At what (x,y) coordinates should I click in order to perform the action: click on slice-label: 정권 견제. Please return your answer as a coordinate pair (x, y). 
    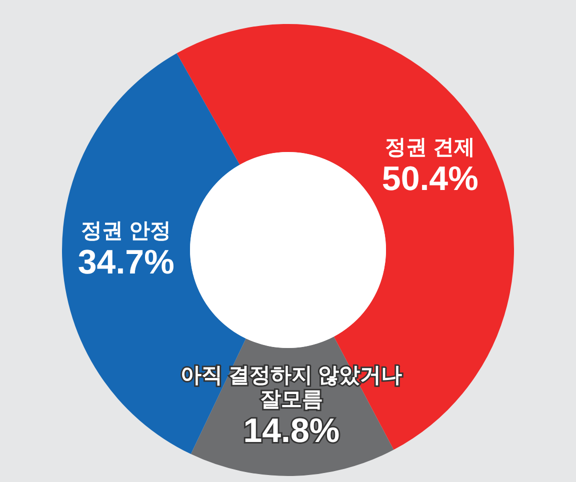
    Looking at the image, I should click on (430, 148).